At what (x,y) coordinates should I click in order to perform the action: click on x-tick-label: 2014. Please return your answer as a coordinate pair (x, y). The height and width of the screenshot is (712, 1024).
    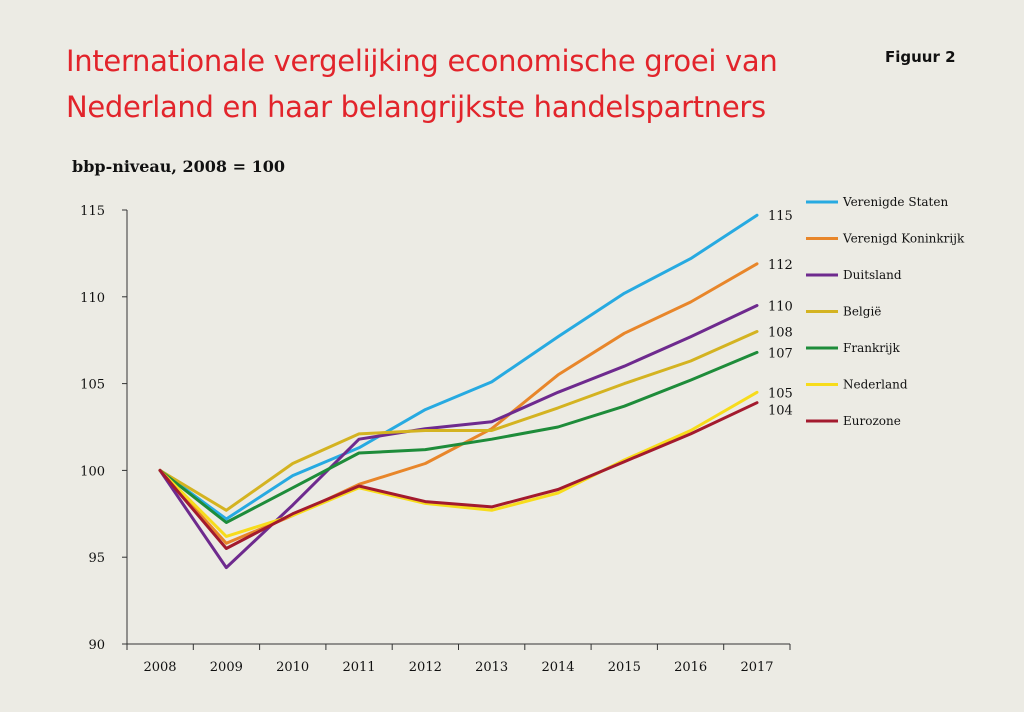
    Looking at the image, I should click on (557, 667).